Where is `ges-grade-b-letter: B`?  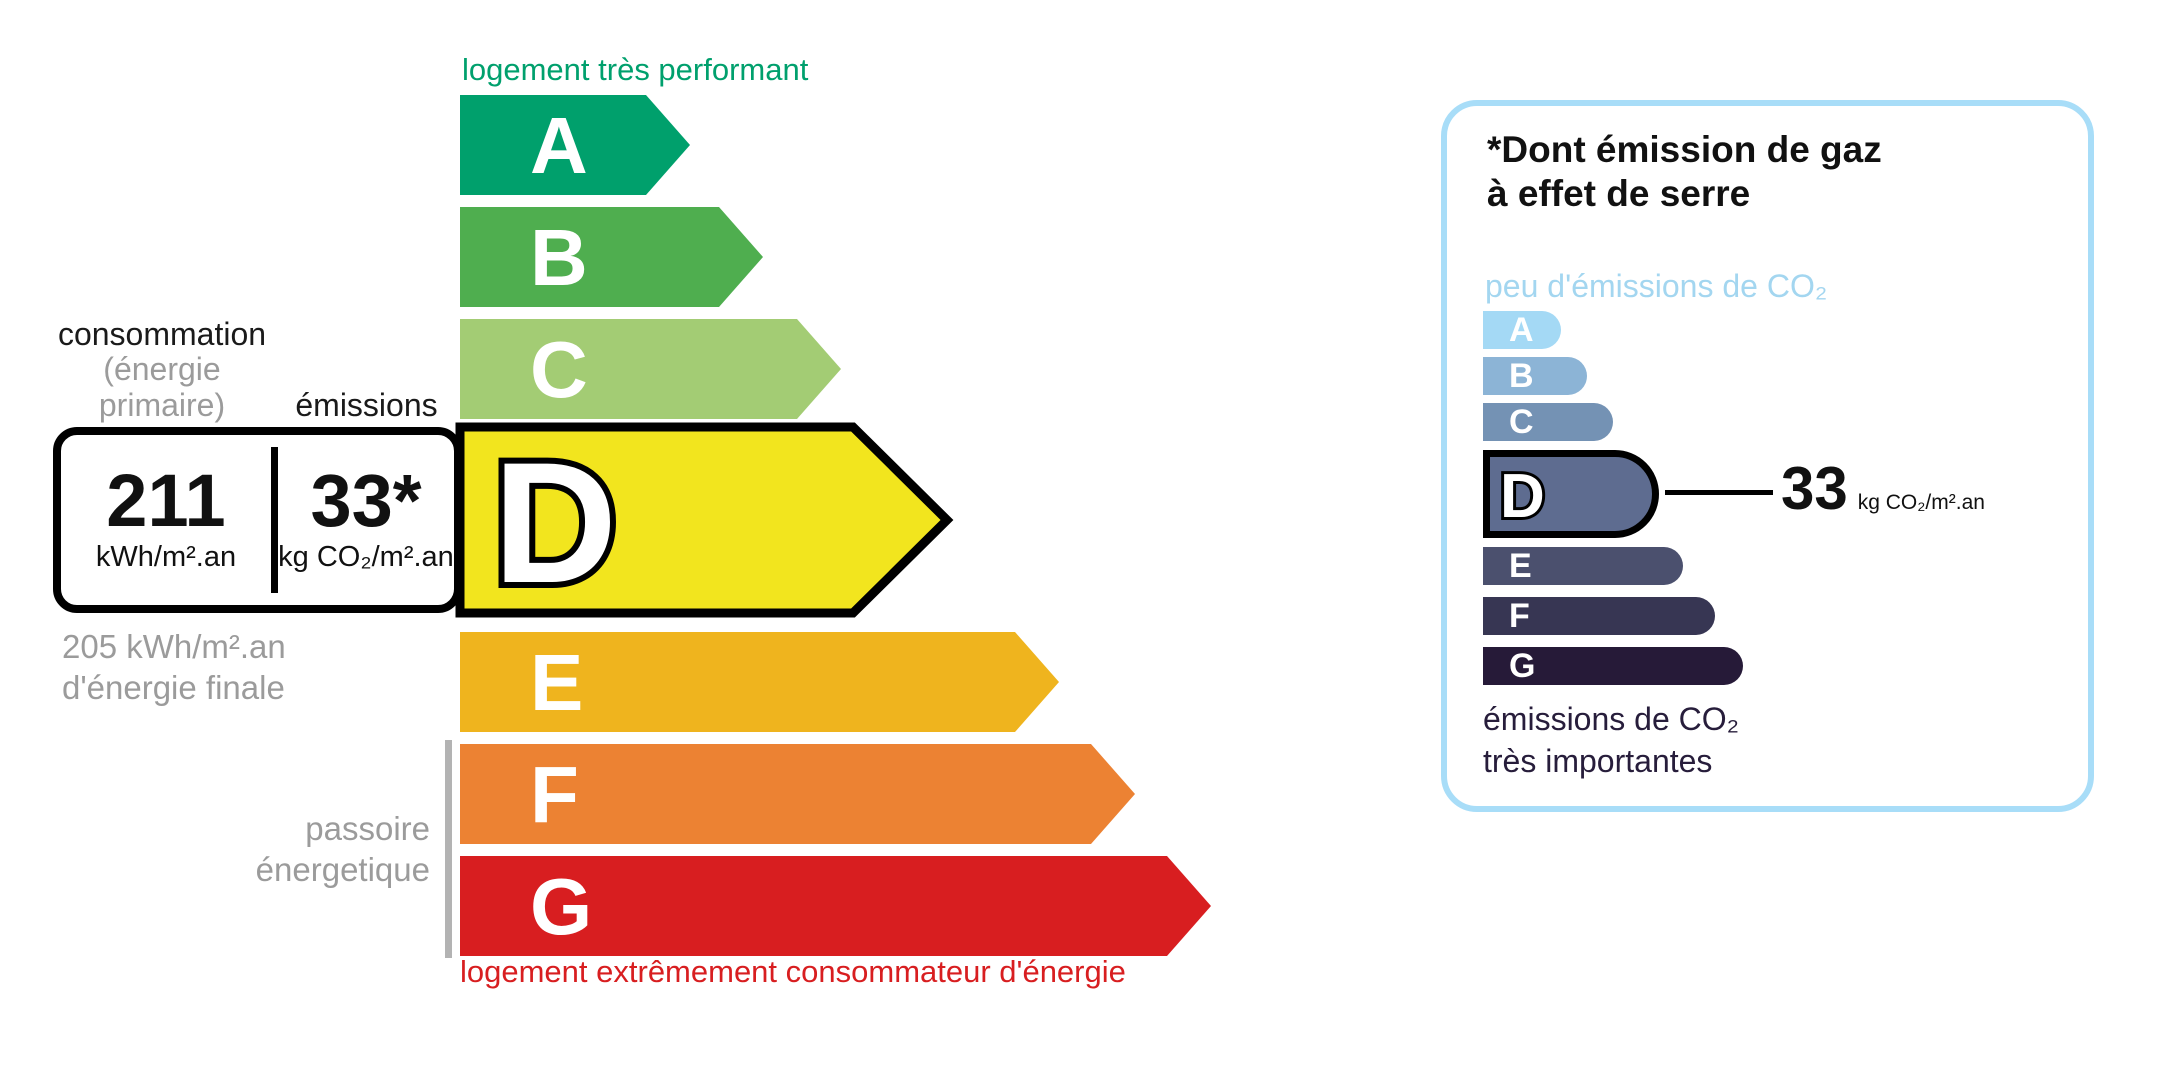
ges-grade-b-letter: B is located at coordinates (1521, 376).